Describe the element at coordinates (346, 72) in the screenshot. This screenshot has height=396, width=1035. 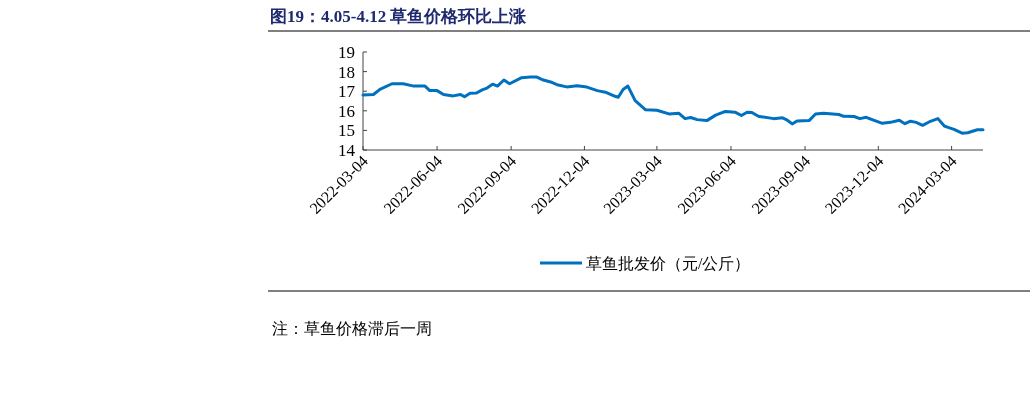
I see `y-tick-label: 18` at that location.